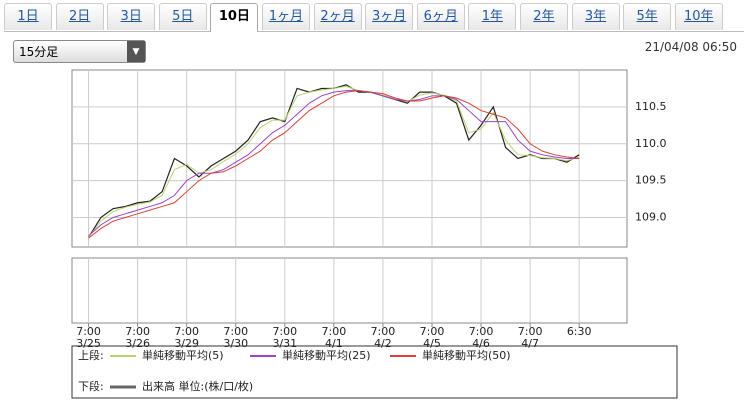 This screenshot has width=749, height=400. Describe the element at coordinates (647, 16) in the screenshot. I see `tab: 5年` at that location.